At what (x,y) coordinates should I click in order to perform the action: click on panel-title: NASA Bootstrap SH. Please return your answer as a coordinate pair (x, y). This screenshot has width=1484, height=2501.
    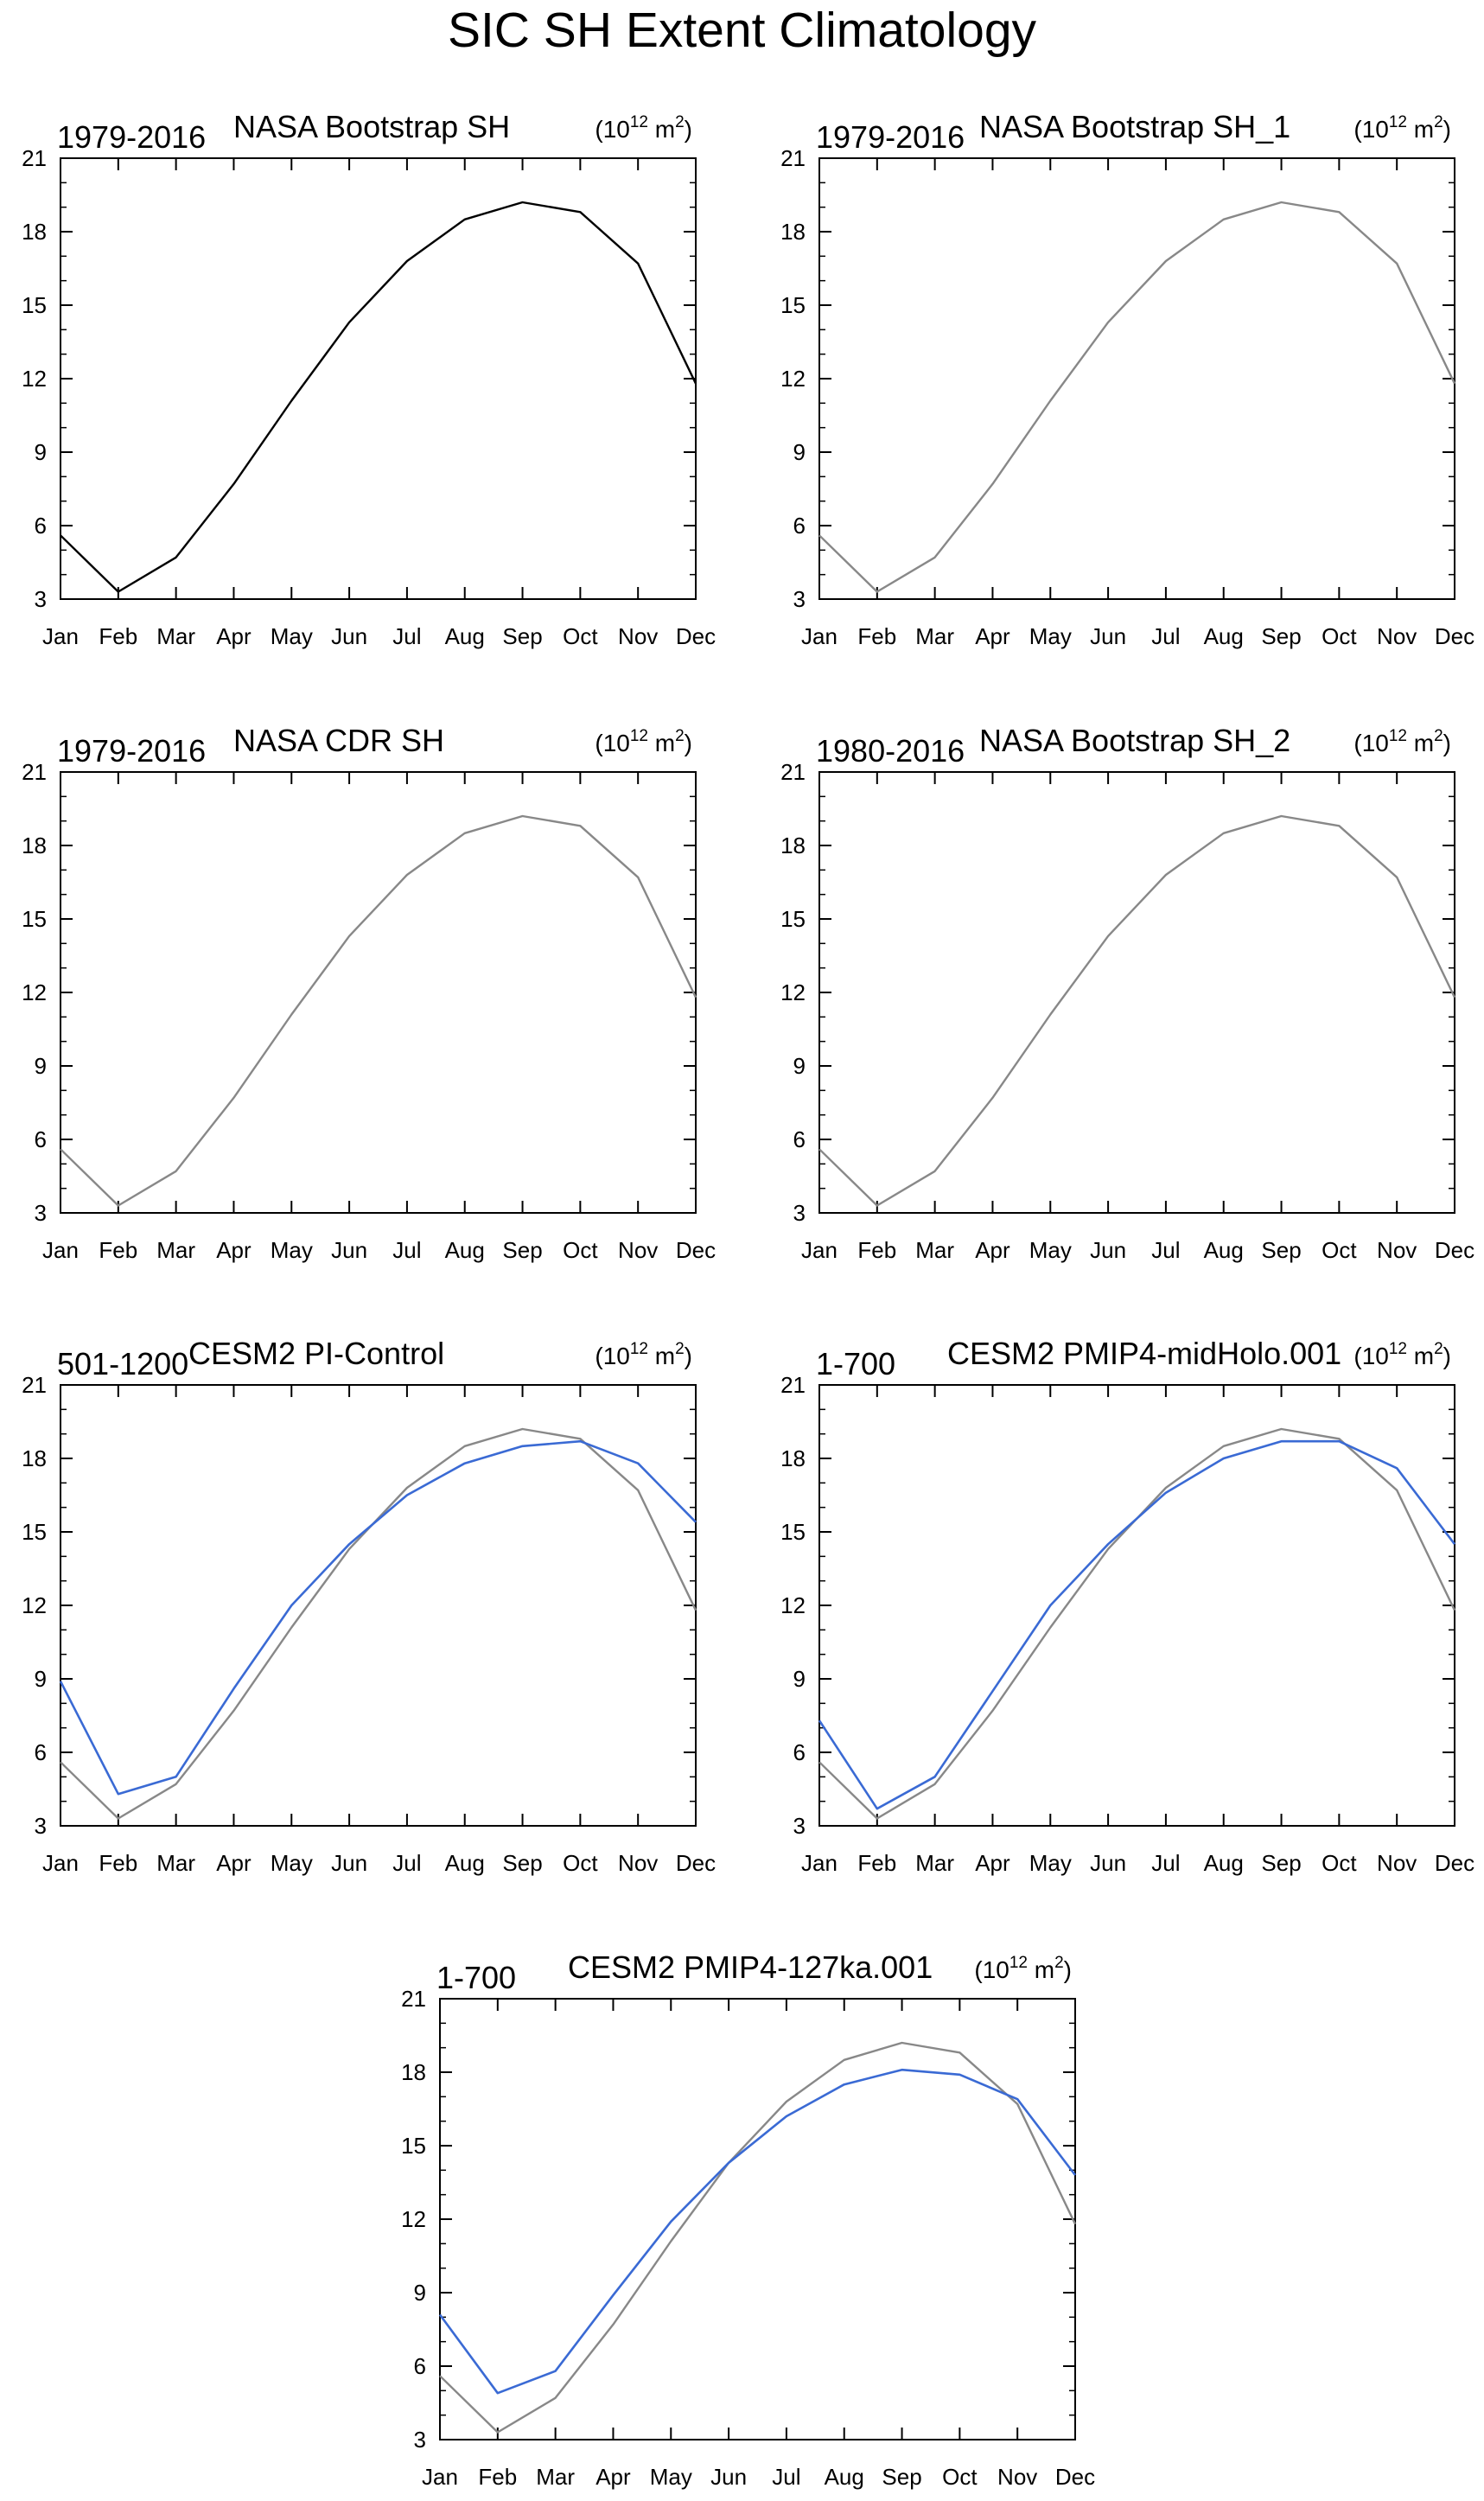
    Looking at the image, I should click on (371, 126).